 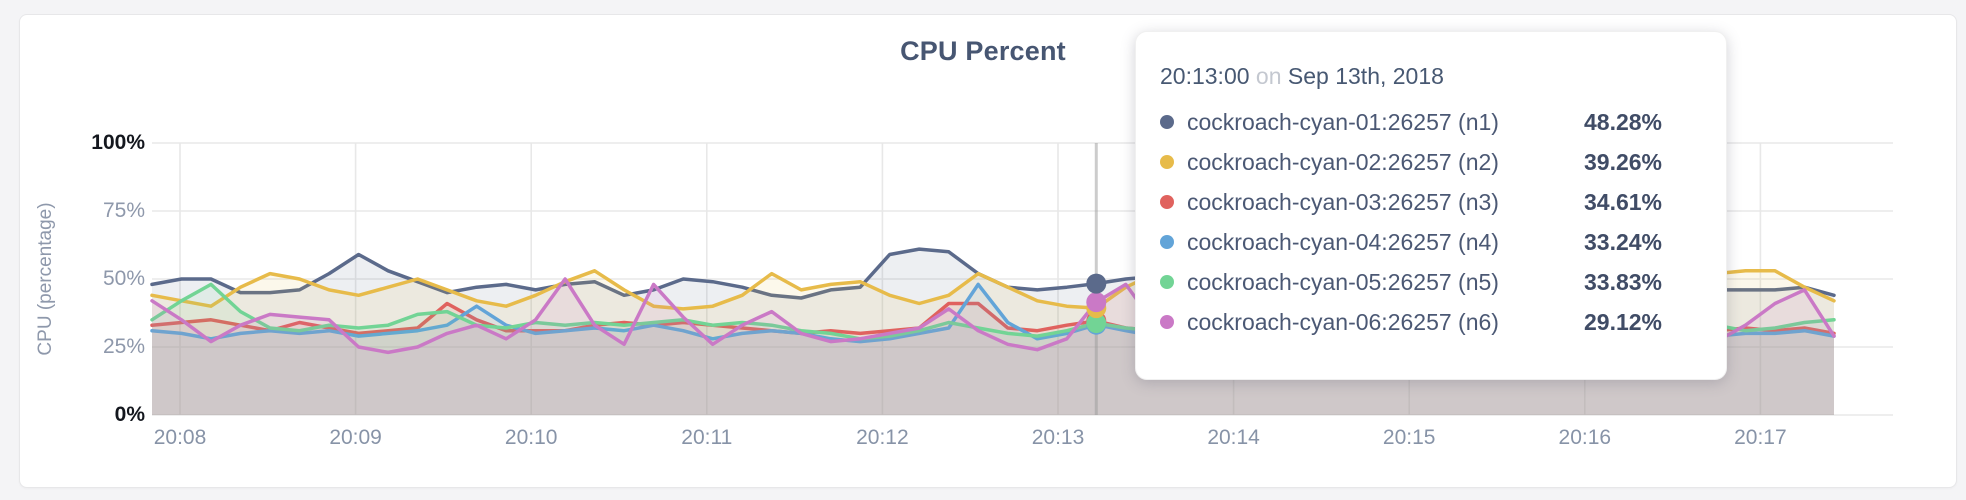 I want to click on tooltip-series-row: cockroach-cyan-02:26257 (n2) 39.26%, so click(x=1415, y=162).